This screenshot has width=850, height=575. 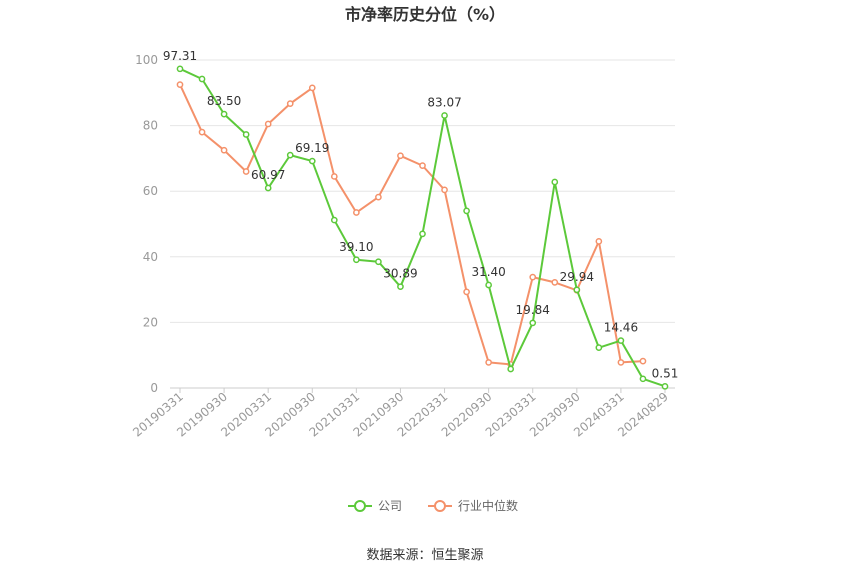 I want to click on data-label: 83.07, so click(x=444, y=103).